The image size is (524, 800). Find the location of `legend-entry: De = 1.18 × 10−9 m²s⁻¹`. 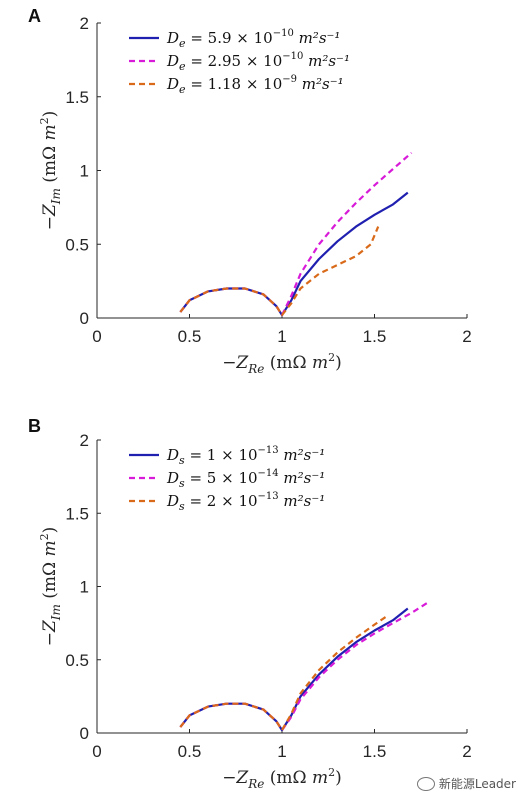

legend-entry: De = 1.18 × 10−9 m²s⁻¹ is located at coordinates (255, 85).